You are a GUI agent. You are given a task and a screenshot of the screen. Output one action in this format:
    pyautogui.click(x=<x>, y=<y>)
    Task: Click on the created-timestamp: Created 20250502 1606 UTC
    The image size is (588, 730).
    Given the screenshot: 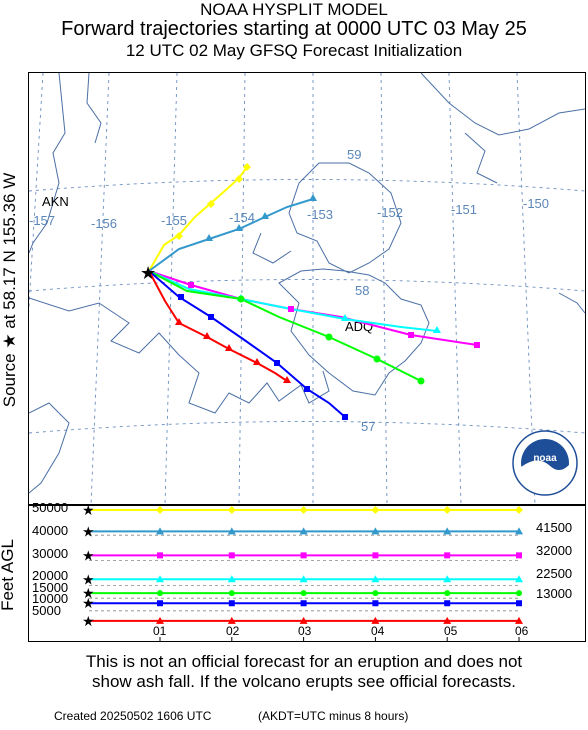 What is the action you would take?
    pyautogui.click(x=133, y=716)
    